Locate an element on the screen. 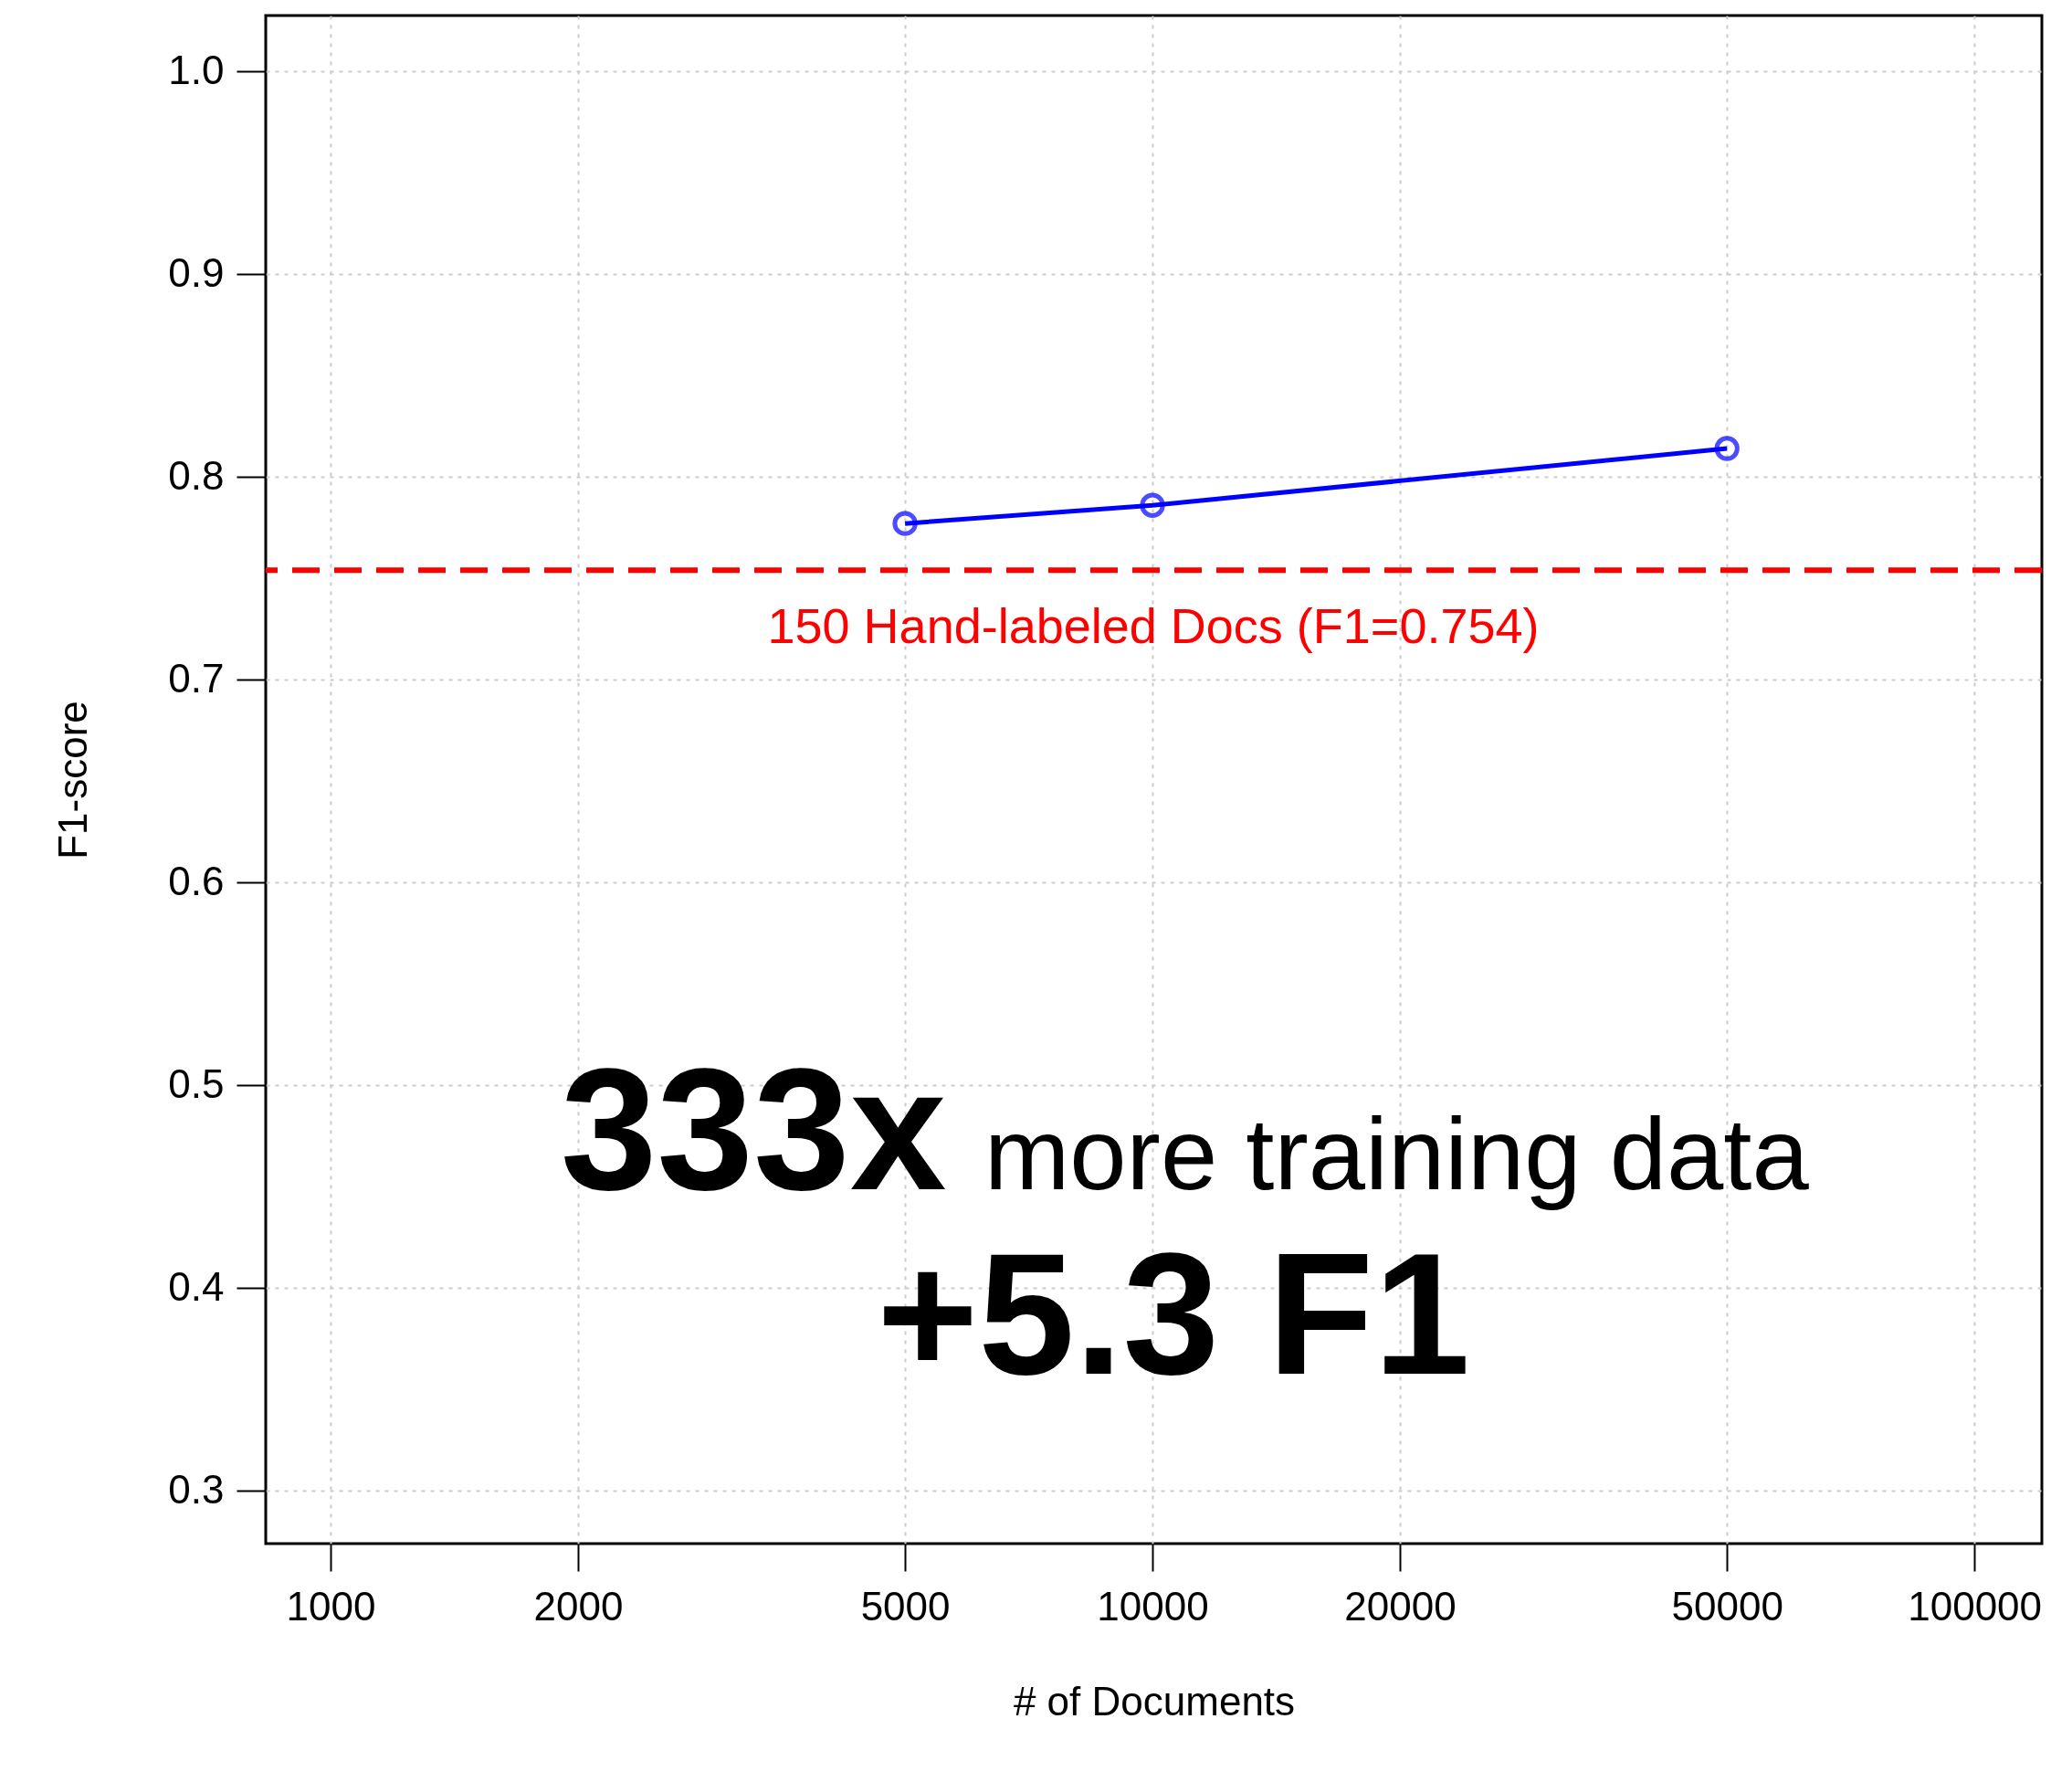  x-tick-label: 100000 is located at coordinates (1975, 1606).